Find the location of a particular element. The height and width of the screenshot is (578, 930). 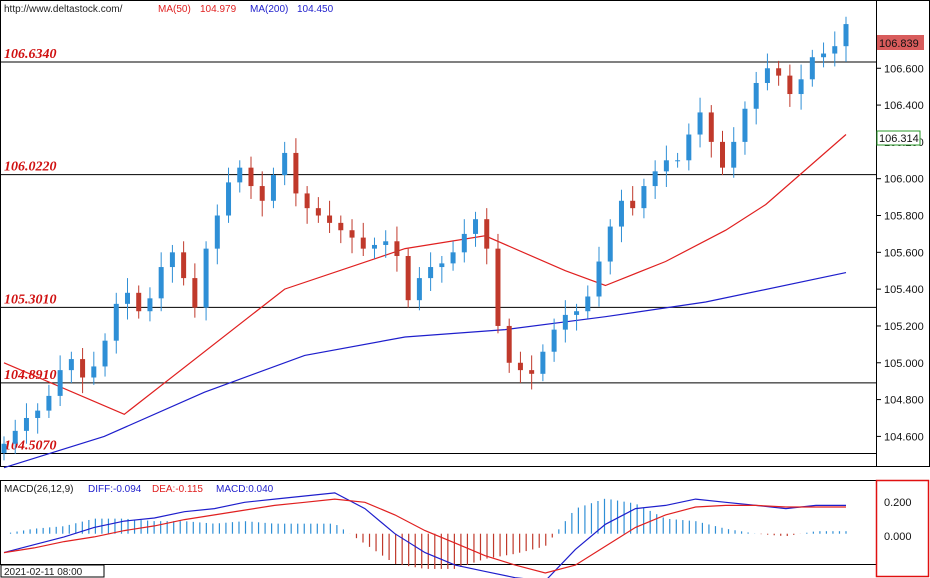

price-tick-label: 105.000 is located at coordinates (904, 364).